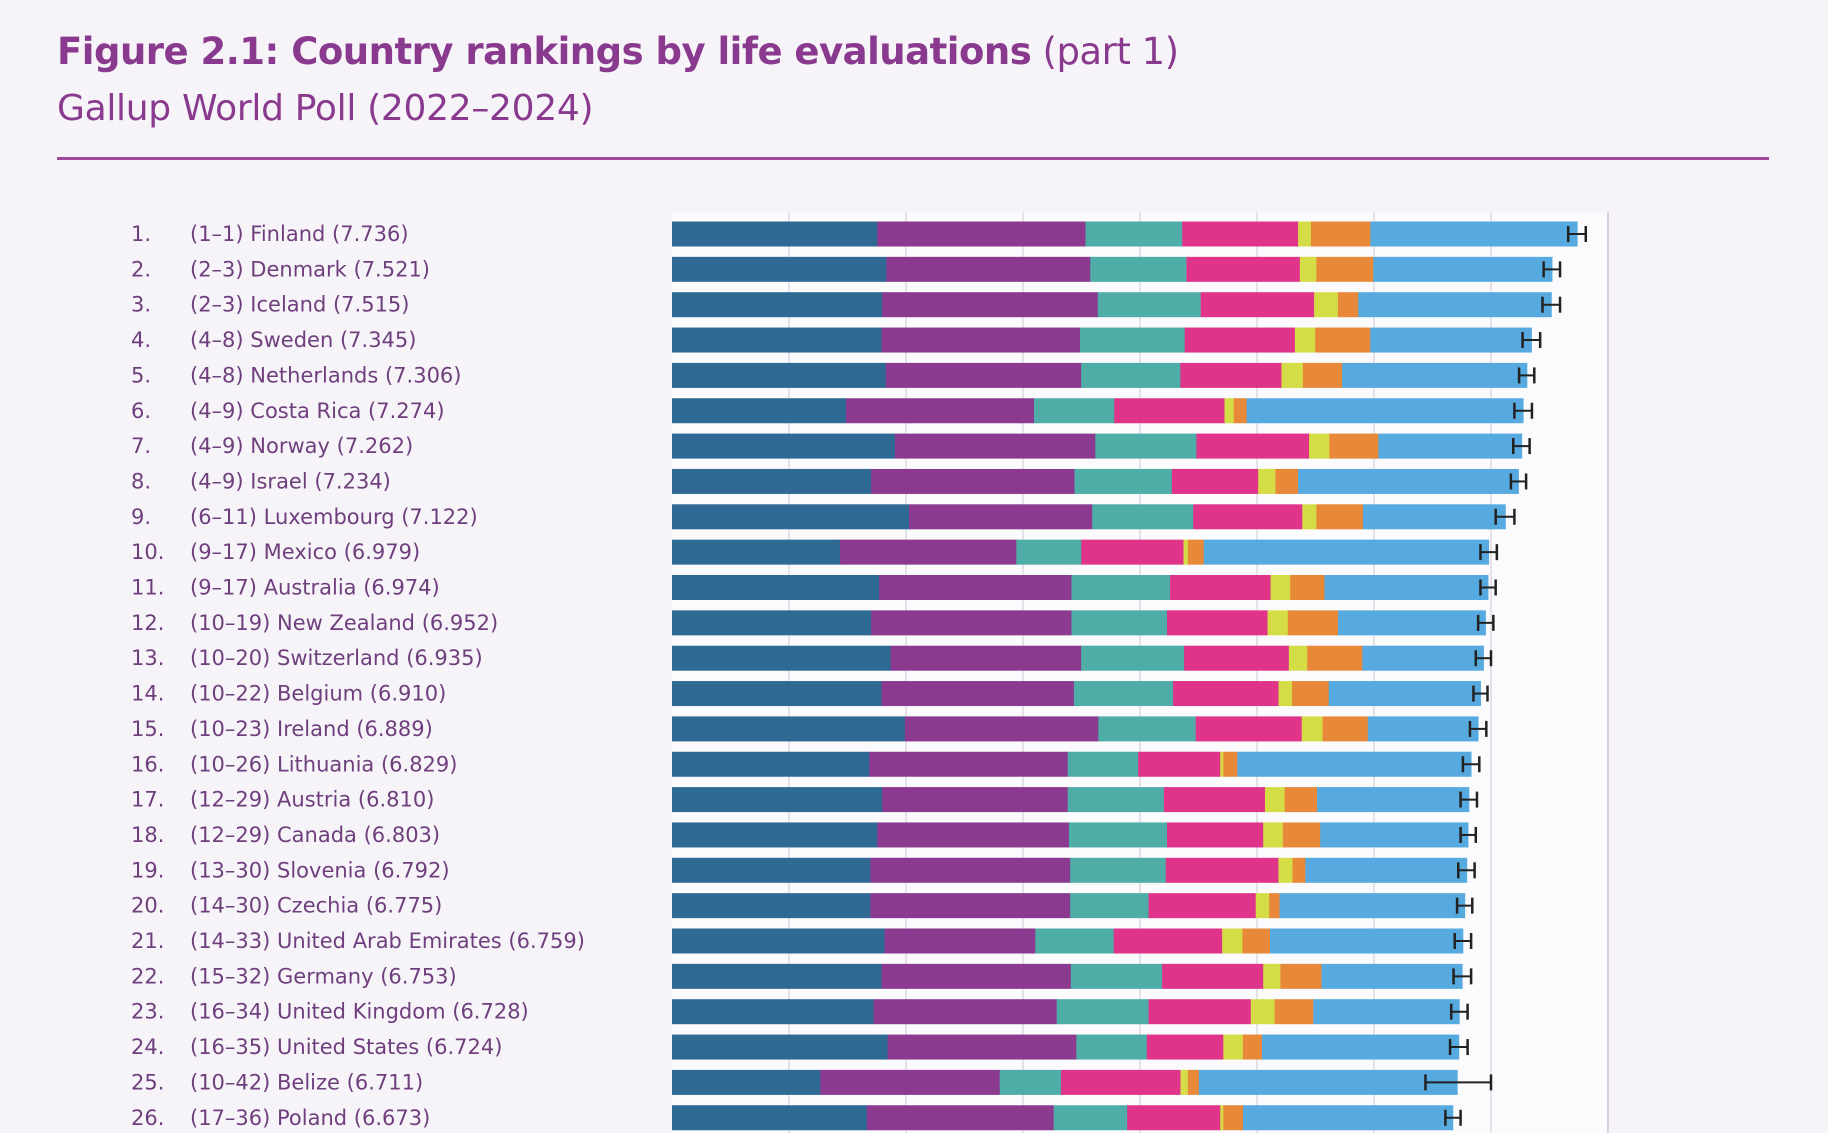 This screenshot has width=1828, height=1133. What do you see at coordinates (394, 729) in the screenshot?
I see `score-value: (6.889)` at bounding box center [394, 729].